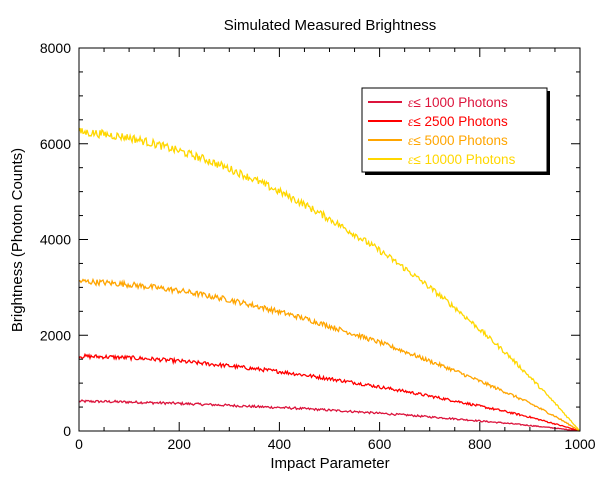 The width and height of the screenshot is (614, 486). I want to click on legend-text: ≤ 10000 Photons, so click(464, 159).